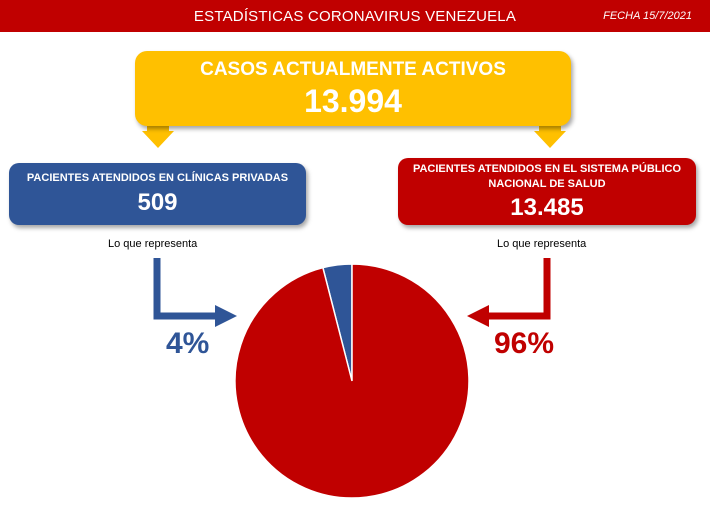 The height and width of the screenshot is (505, 710). Describe the element at coordinates (478, 316) in the screenshot. I see `red-arrow-head-icon` at that location.